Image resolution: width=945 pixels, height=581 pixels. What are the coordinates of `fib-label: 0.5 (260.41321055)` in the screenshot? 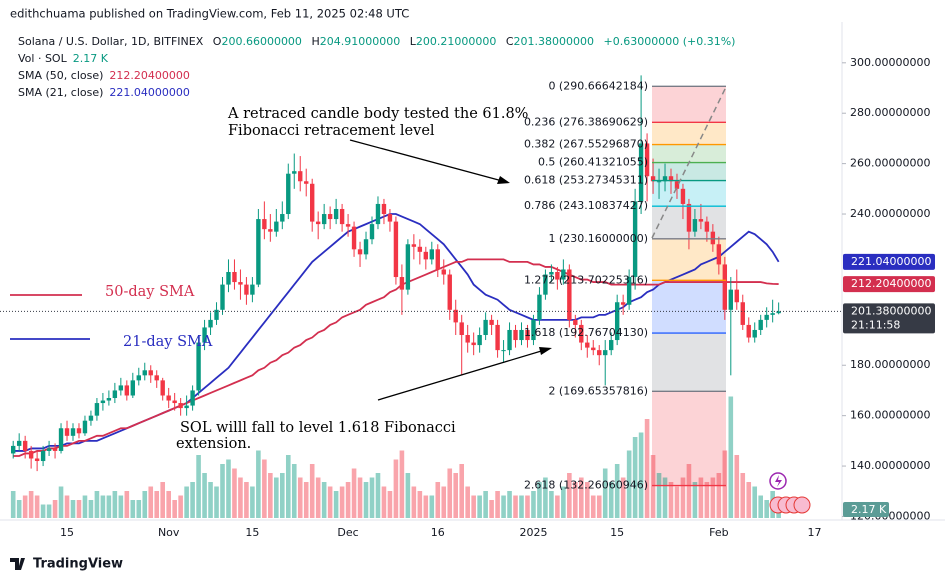 It's located at (593, 162).